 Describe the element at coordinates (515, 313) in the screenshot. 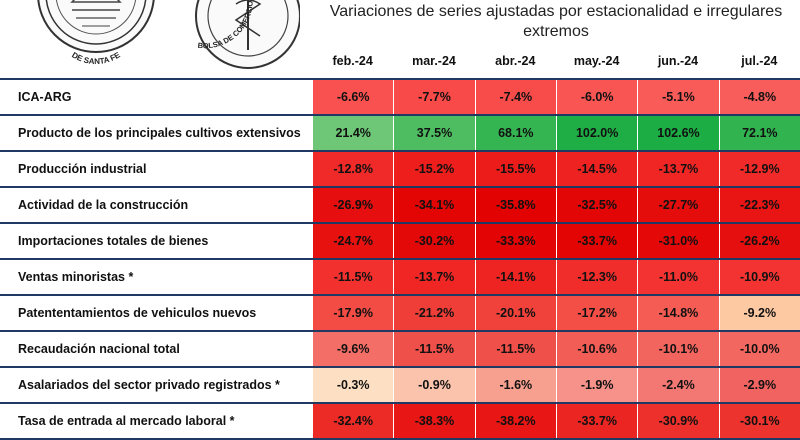

I see `value-cell: -20.1%` at that location.